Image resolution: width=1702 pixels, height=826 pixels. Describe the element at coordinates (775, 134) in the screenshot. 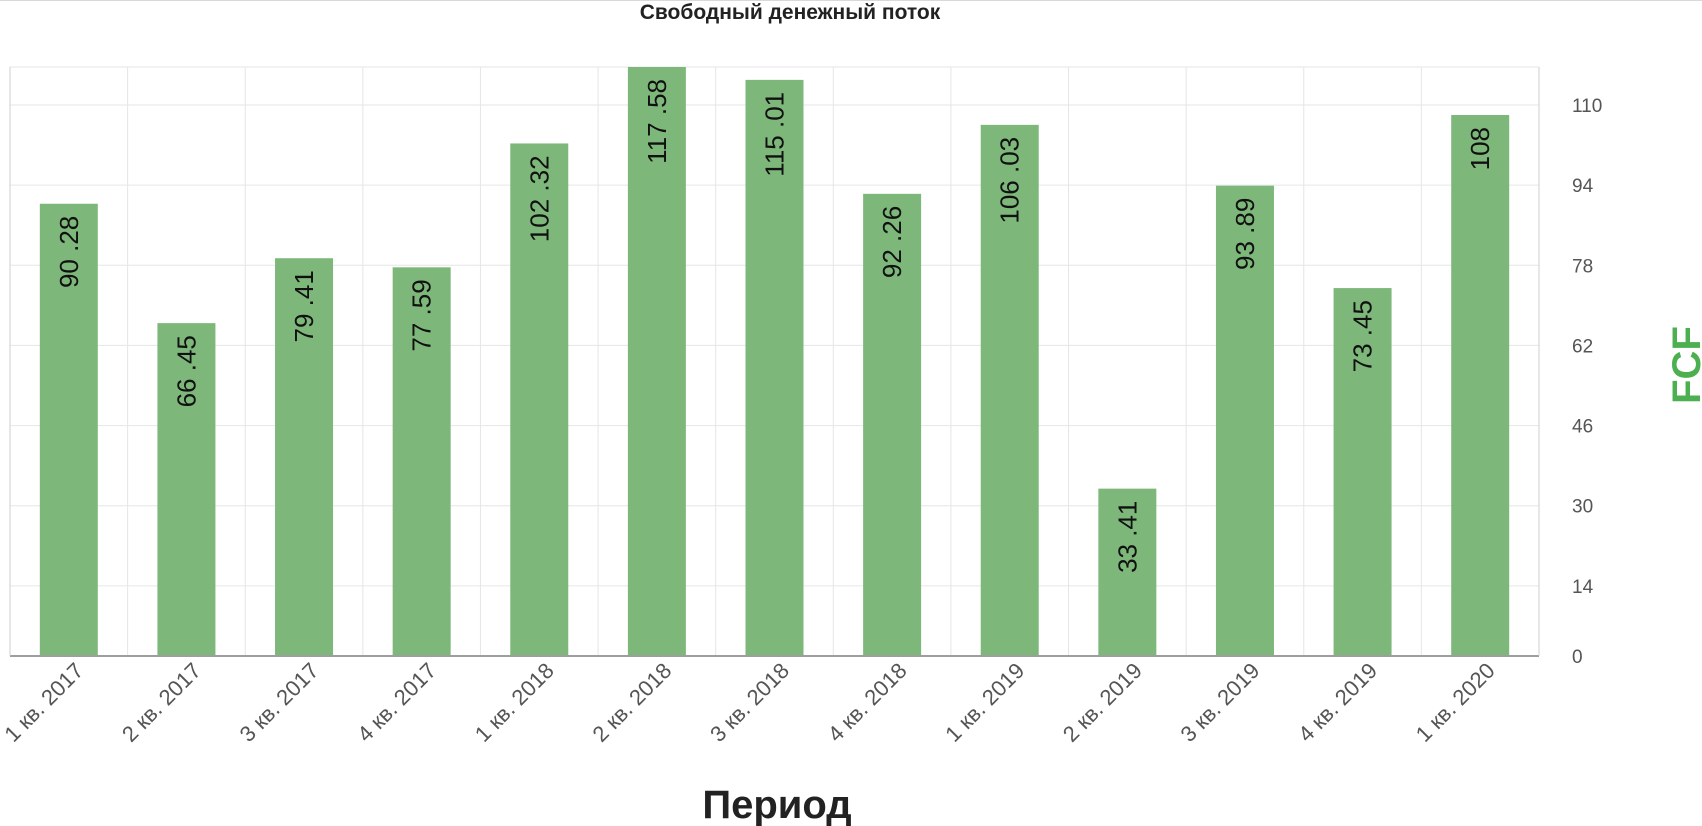

I see `bar-value-label: 115 .01` at that location.